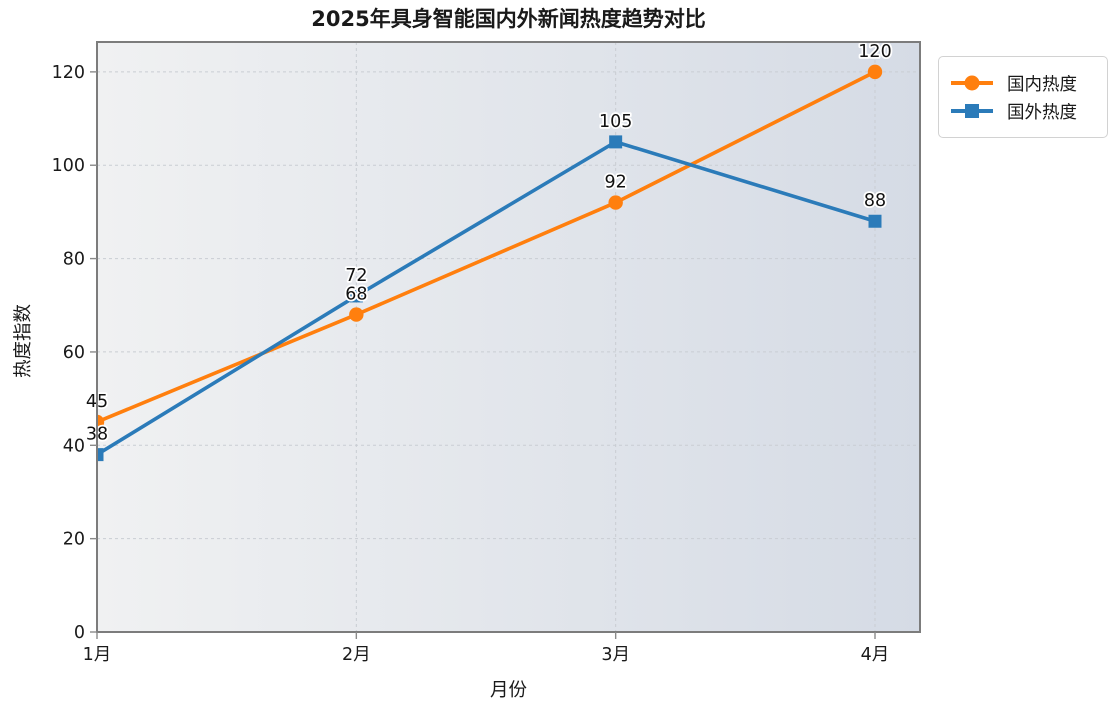 Image resolution: width=1119 pixels, height=720 pixels. Describe the element at coordinates (74, 446) in the screenshot. I see `y-tick-label: 40` at that location.